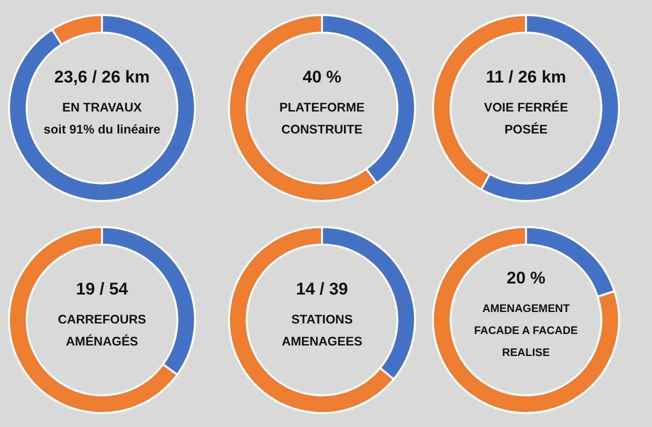  What do you see at coordinates (102, 129) in the screenshot?
I see `text: soit 91% du linéaire` at bounding box center [102, 129].